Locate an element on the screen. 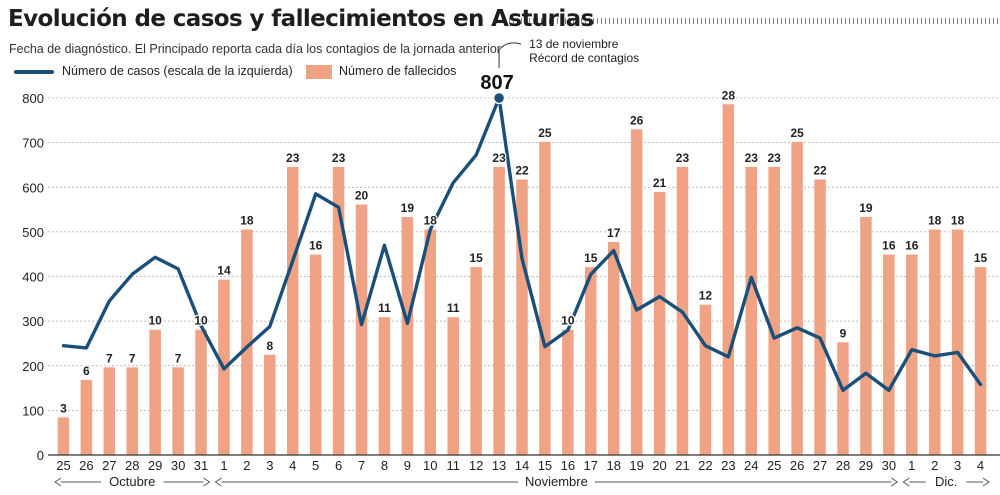 This screenshot has width=1000, height=495. y-tick-label: 600 is located at coordinates (33, 187).